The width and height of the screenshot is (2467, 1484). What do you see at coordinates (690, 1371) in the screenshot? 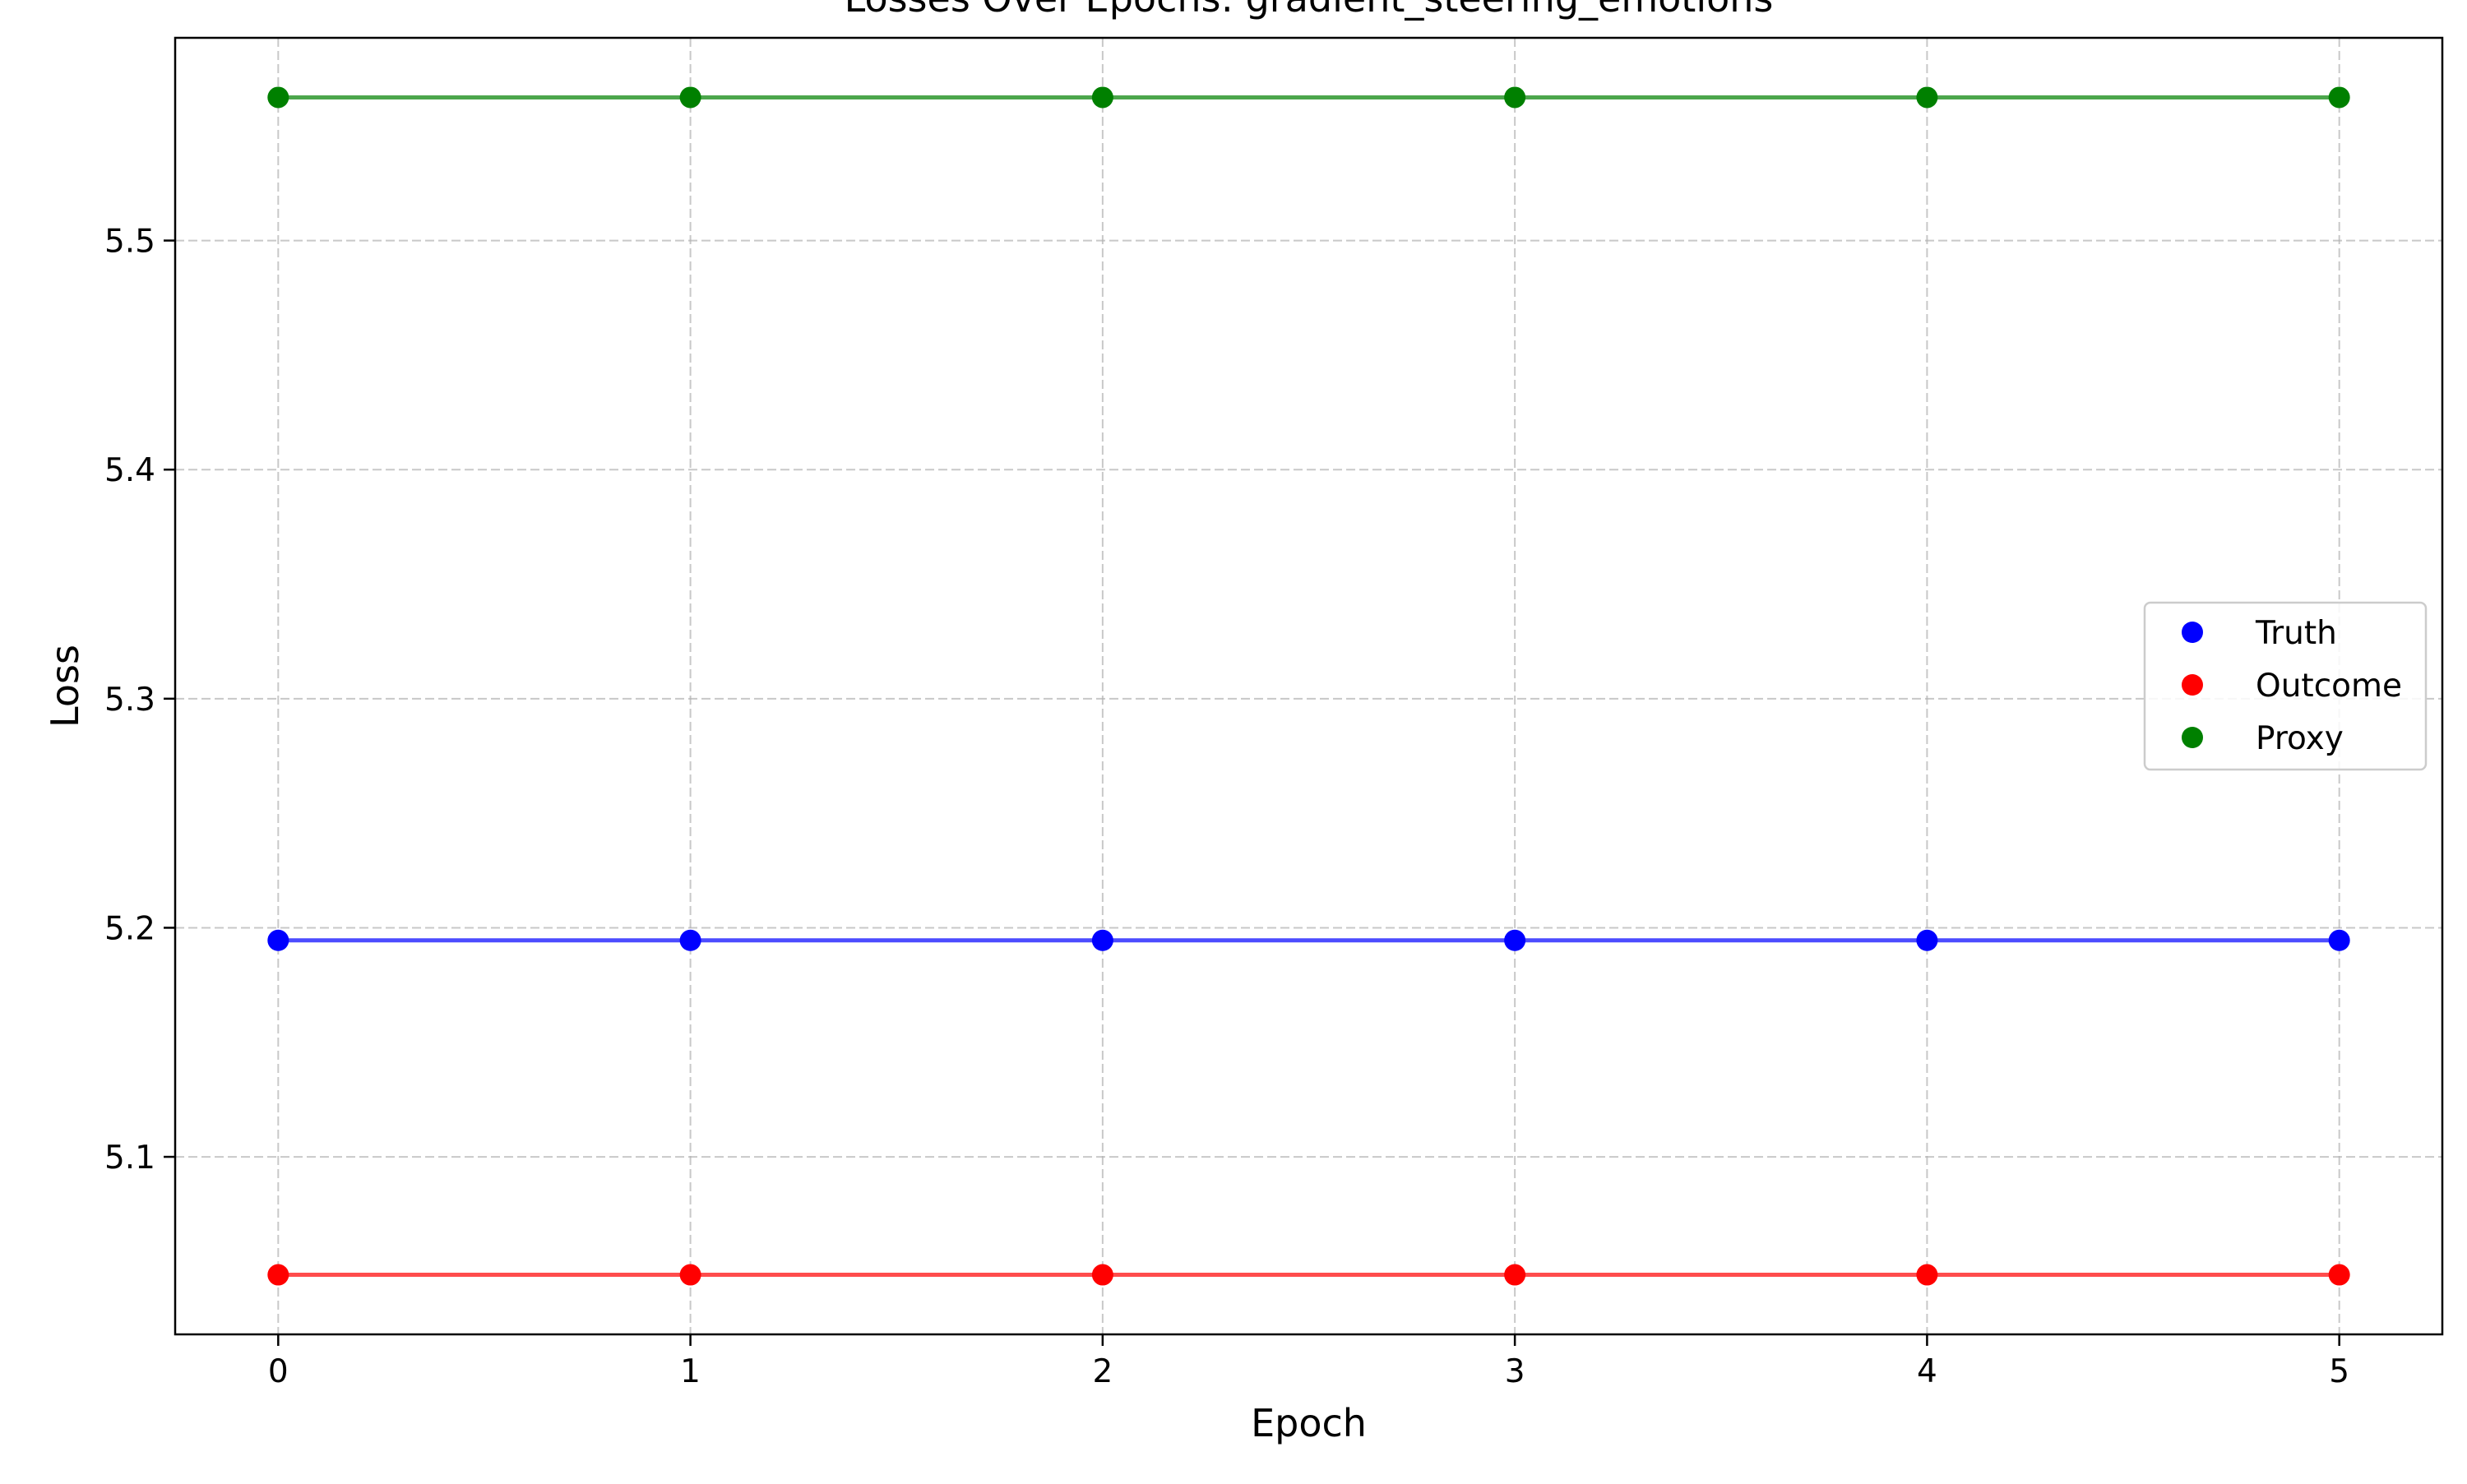
I see `x-tick-label: 1` at bounding box center [690, 1371].